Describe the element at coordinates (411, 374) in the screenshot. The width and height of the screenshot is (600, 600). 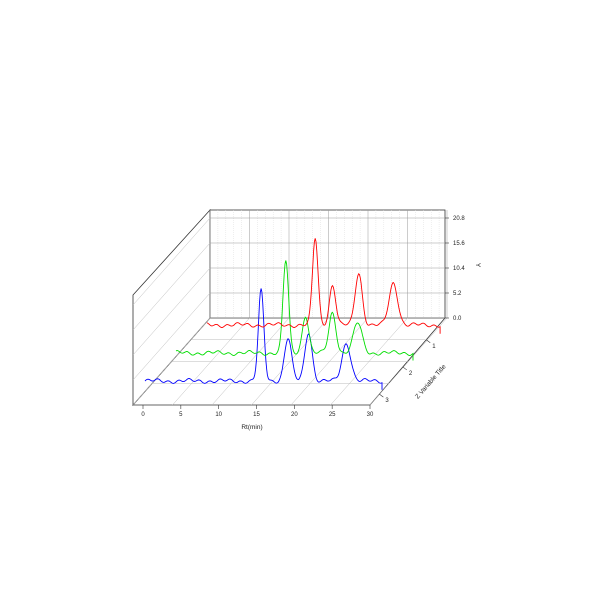
I see `z-tick-label: 2` at that location.